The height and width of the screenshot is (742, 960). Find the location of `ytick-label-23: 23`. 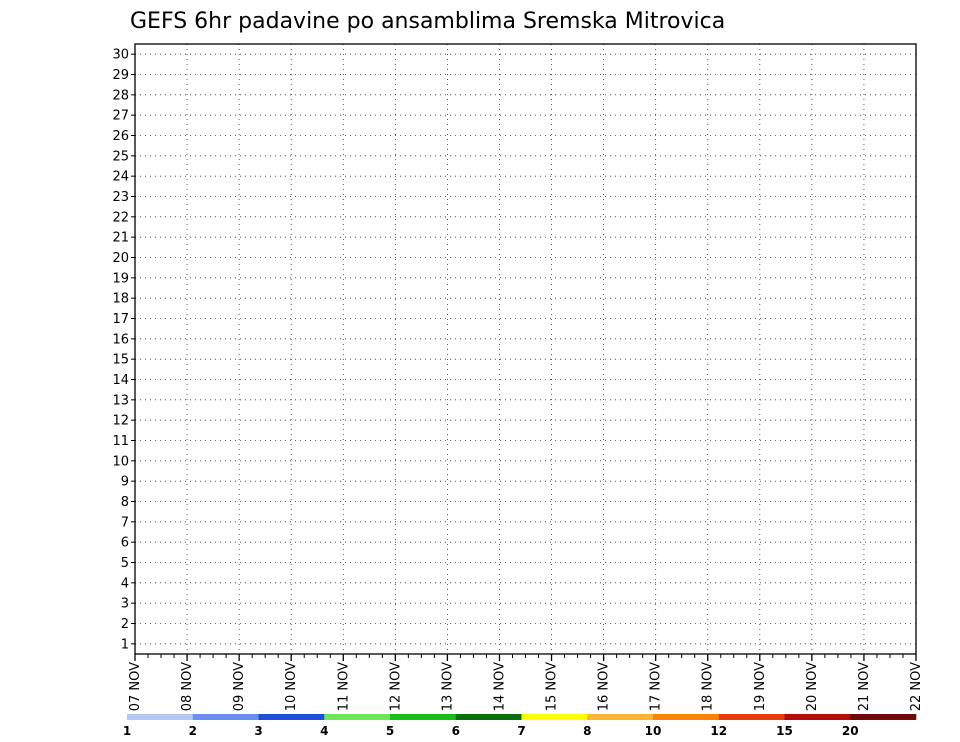

ytick-label-23: 23 is located at coordinates (120, 197).